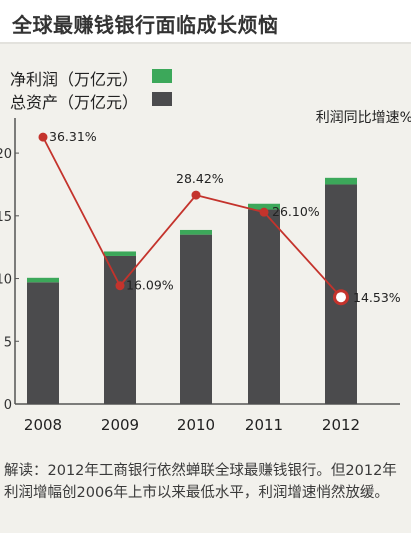 This screenshot has width=411, height=533. Describe the element at coordinates (296, 211) in the screenshot. I see `growth-data-label: 26.10%` at that location.